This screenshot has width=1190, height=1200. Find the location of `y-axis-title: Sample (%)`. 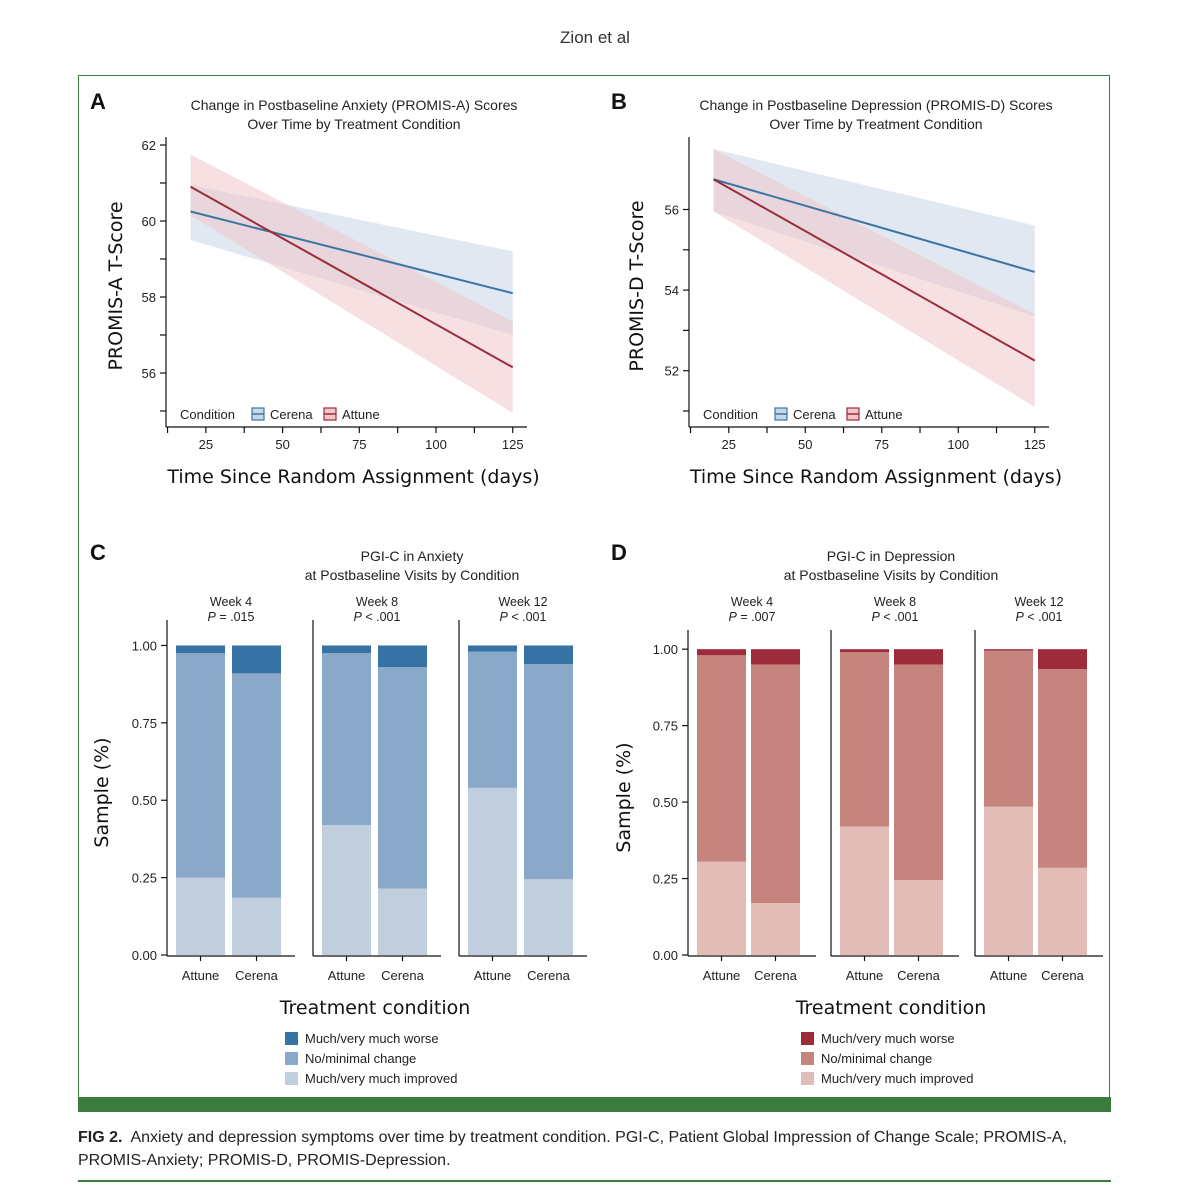

y-axis-title: Sample (%) is located at coordinates (102, 792).